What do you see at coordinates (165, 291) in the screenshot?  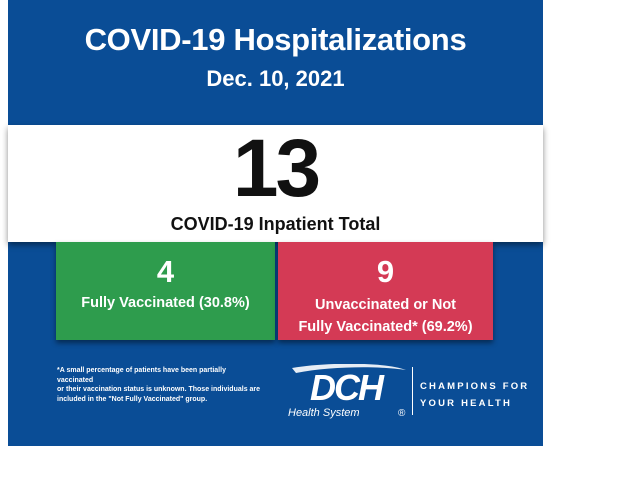 I see `vaccinated-card: 4 Fully Vaccinated (30.8%)` at bounding box center [165, 291].